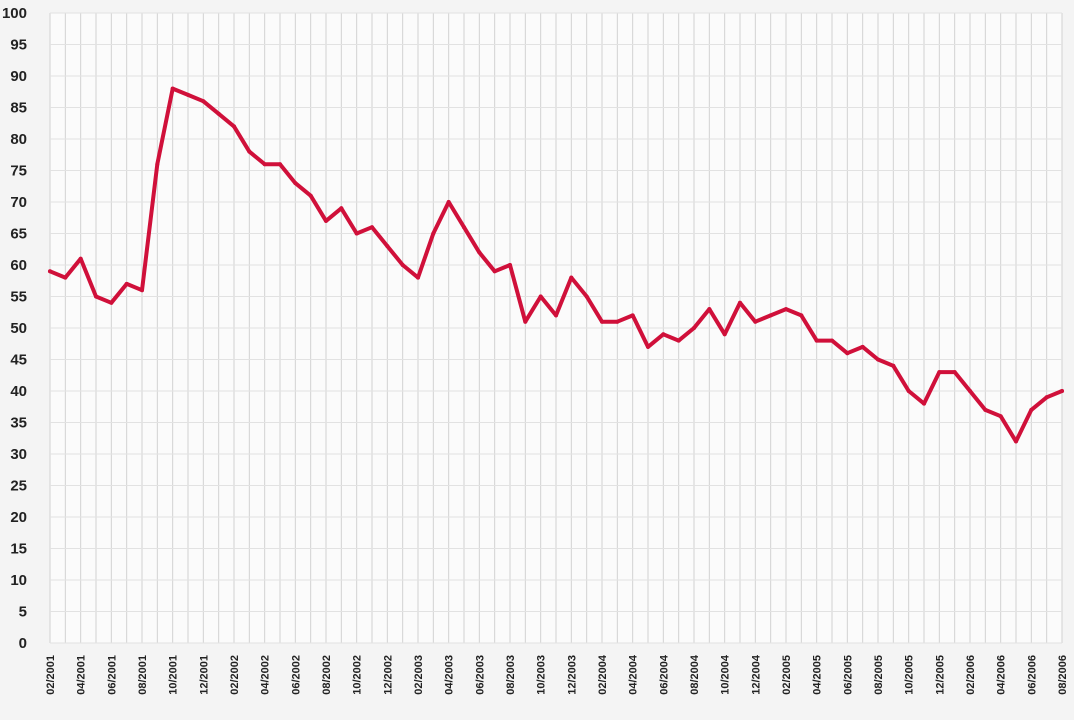 This screenshot has height=725, width=1074. I want to click on x-tick-label: 10/2005, so click(910, 675).